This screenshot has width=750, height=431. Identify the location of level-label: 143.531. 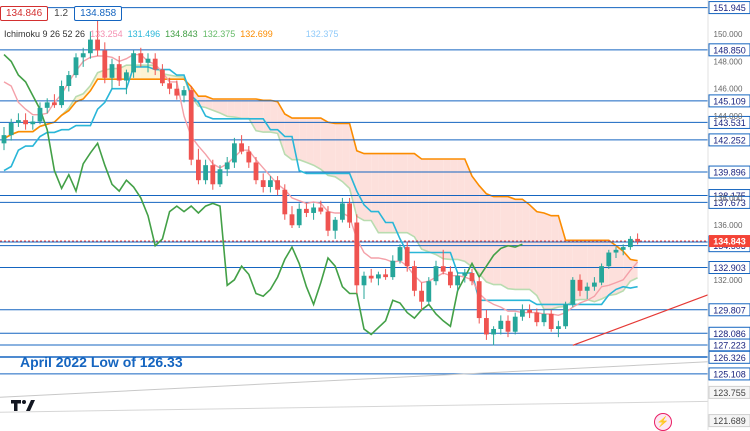
(729, 123).